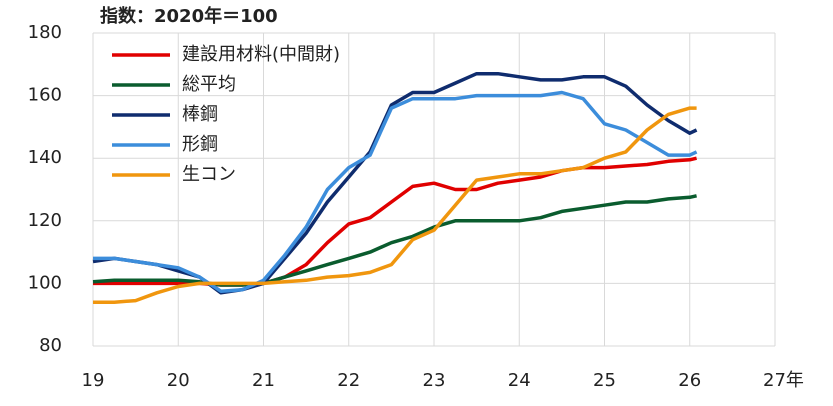 This screenshot has width=833, height=406. I want to click on y-tick-label: 120, so click(45, 220).